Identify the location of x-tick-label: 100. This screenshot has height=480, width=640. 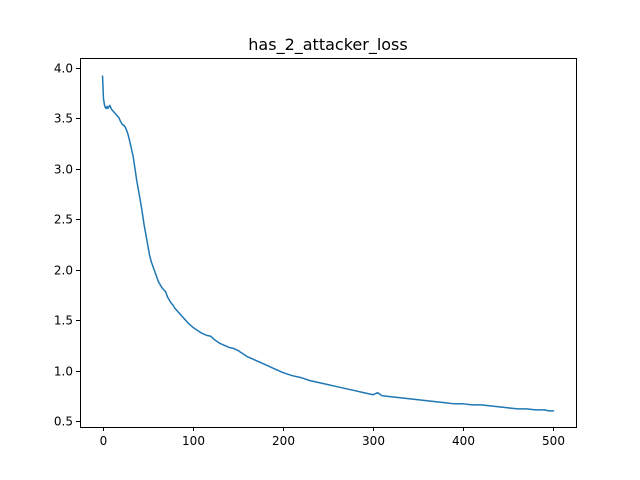
(193, 441).